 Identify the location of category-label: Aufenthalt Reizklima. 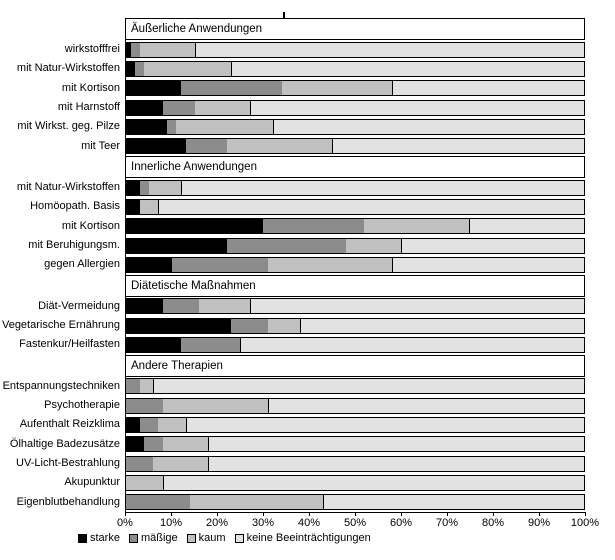
(69, 424).